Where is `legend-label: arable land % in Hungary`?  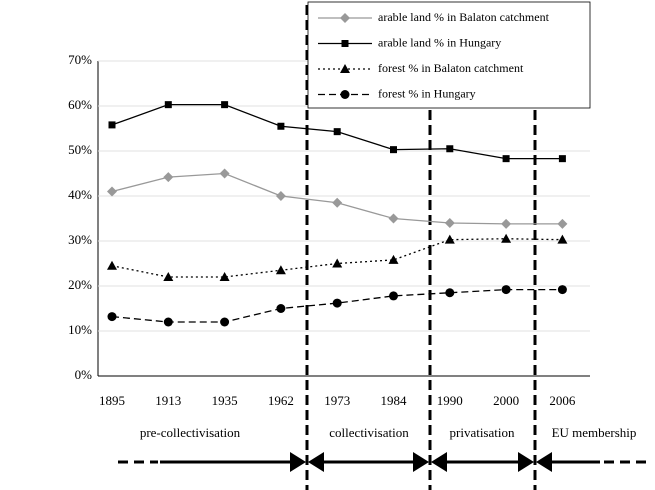
legend-label: arable land % in Hungary is located at coordinates (439, 42).